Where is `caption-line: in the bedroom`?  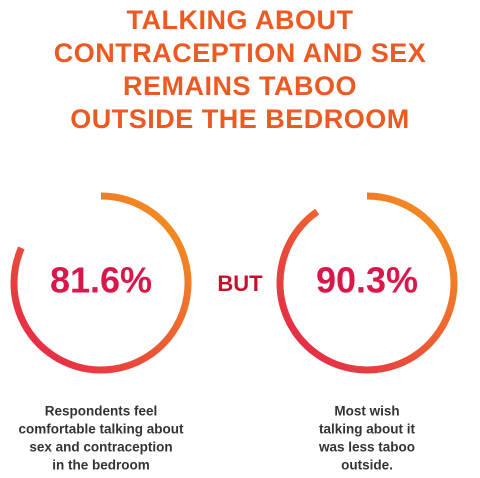 caption-line: in the bedroom is located at coordinates (101, 465).